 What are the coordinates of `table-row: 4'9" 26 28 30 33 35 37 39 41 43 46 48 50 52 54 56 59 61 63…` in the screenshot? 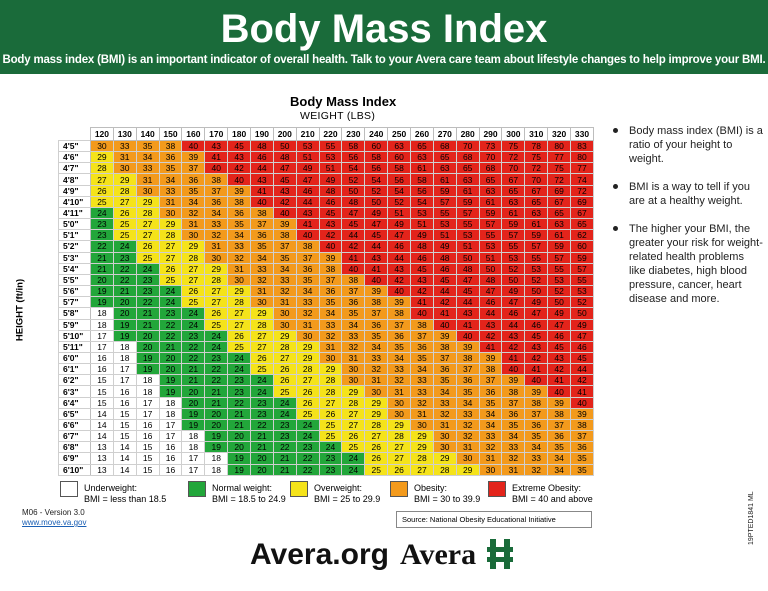 It's located at (326, 190).